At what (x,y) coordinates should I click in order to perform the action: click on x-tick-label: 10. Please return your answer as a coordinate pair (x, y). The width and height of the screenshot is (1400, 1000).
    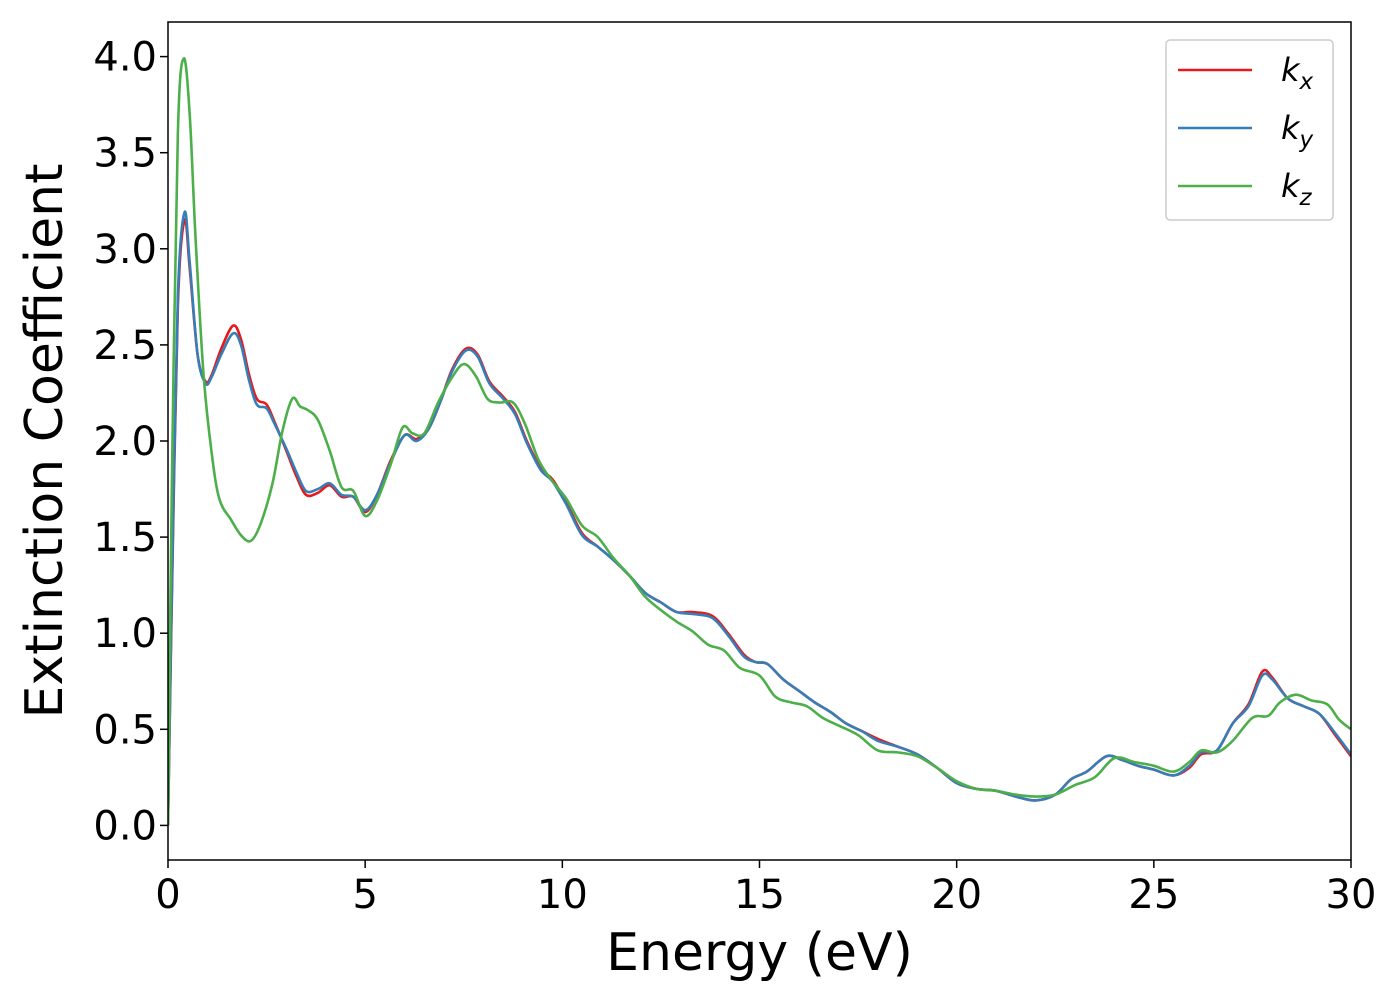
    Looking at the image, I should click on (562, 895).